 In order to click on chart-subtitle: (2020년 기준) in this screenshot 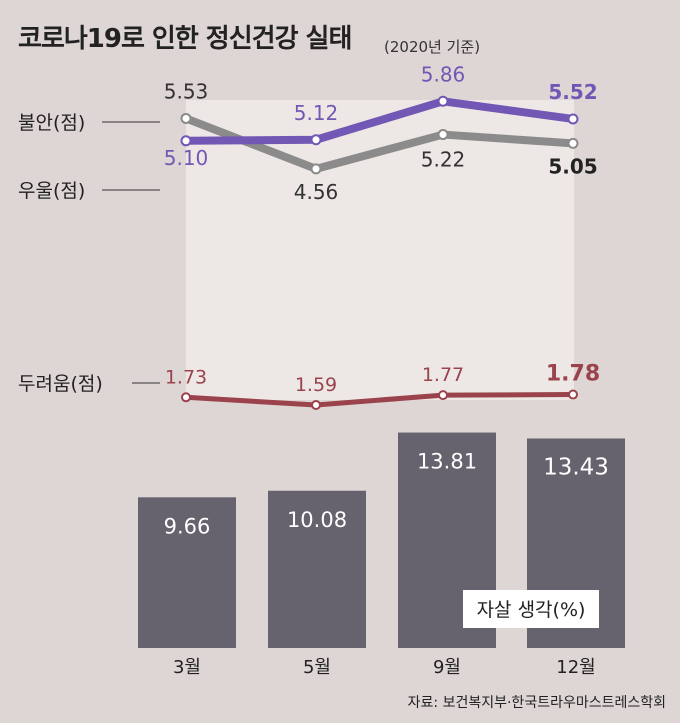, I will do `click(432, 47)`.